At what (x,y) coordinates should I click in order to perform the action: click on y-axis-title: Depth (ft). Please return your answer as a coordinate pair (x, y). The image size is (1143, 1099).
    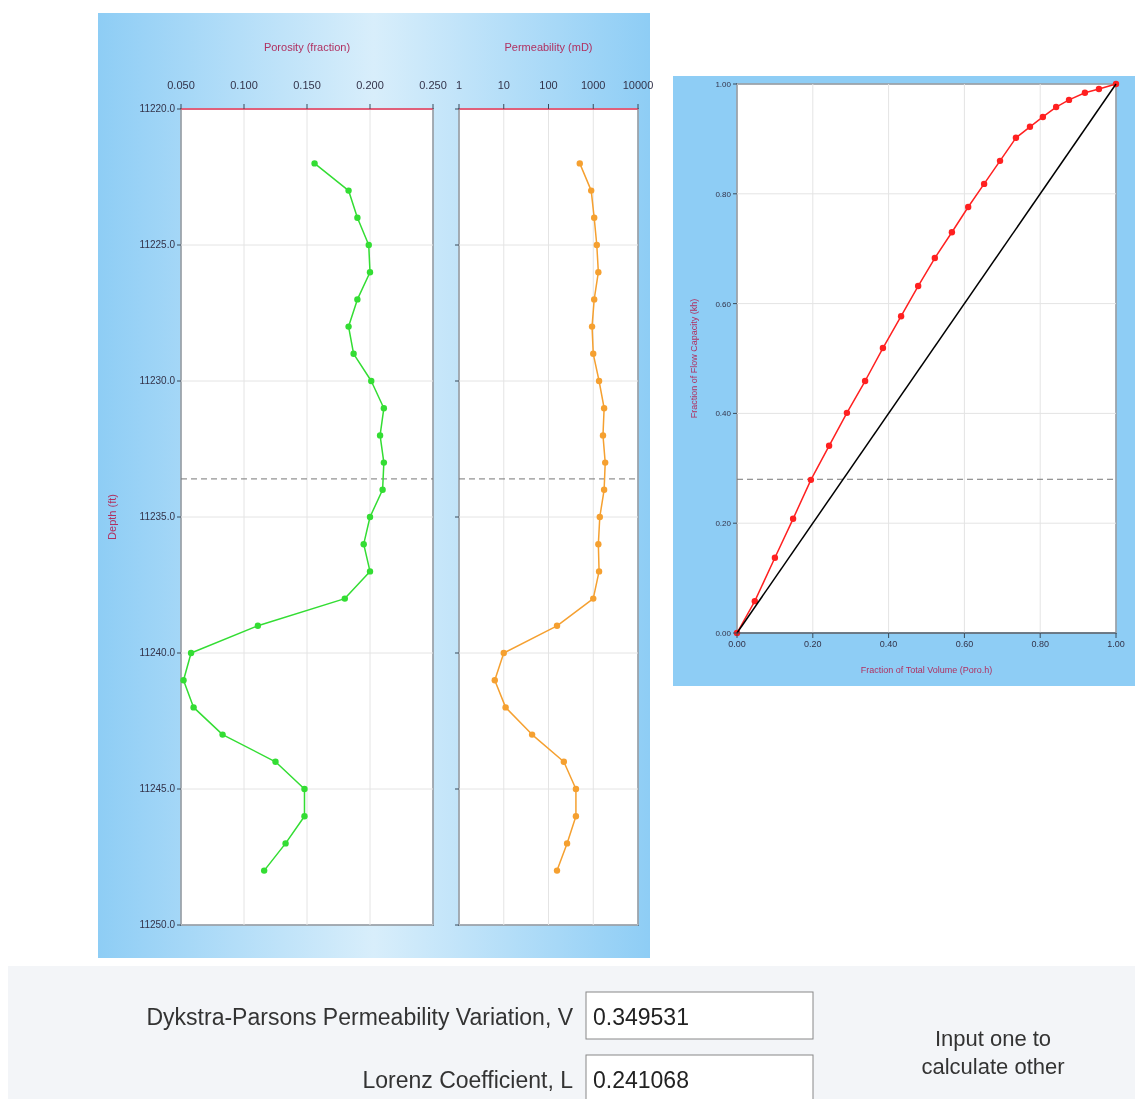
    Looking at the image, I should click on (112, 517).